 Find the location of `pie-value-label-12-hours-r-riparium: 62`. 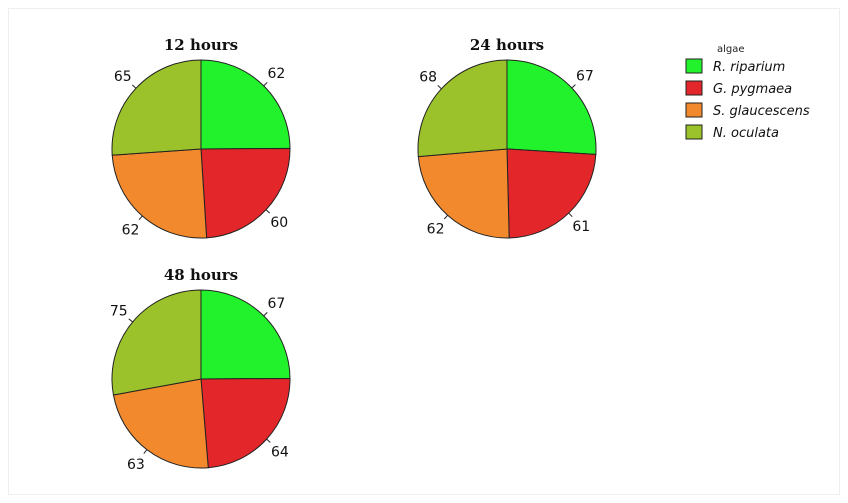

pie-value-label-12-hours-r-riparium: 62 is located at coordinates (277, 74).